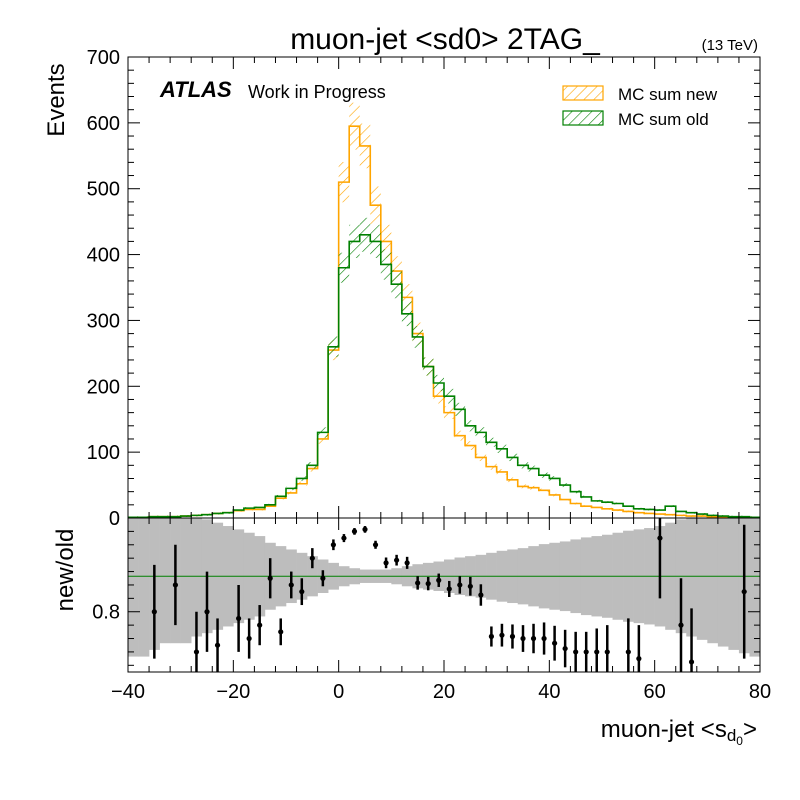 This screenshot has width=800, height=800. Describe the element at coordinates (640, 107) in the screenshot. I see `legend: MC sum new MC sum old` at that location.